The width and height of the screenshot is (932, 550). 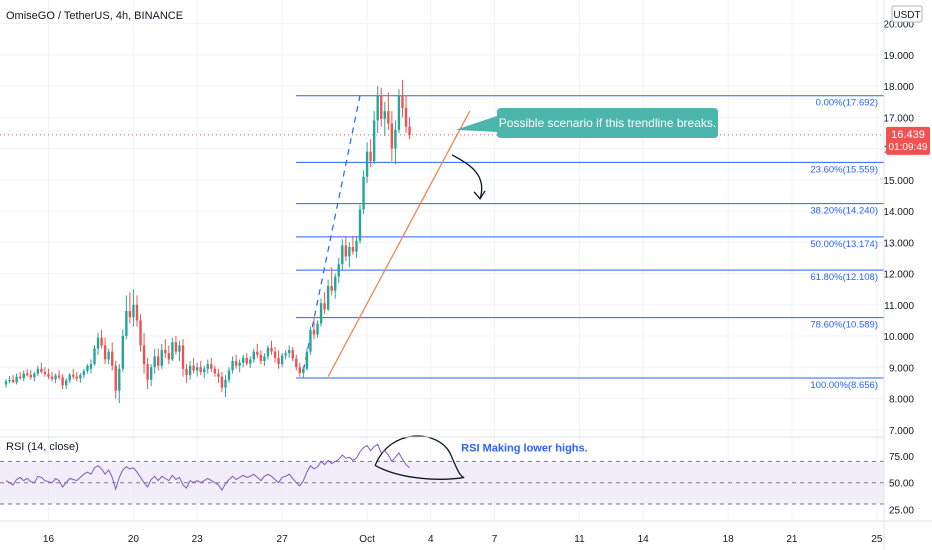 I want to click on price-tick-label: 8.000, so click(x=901, y=400).